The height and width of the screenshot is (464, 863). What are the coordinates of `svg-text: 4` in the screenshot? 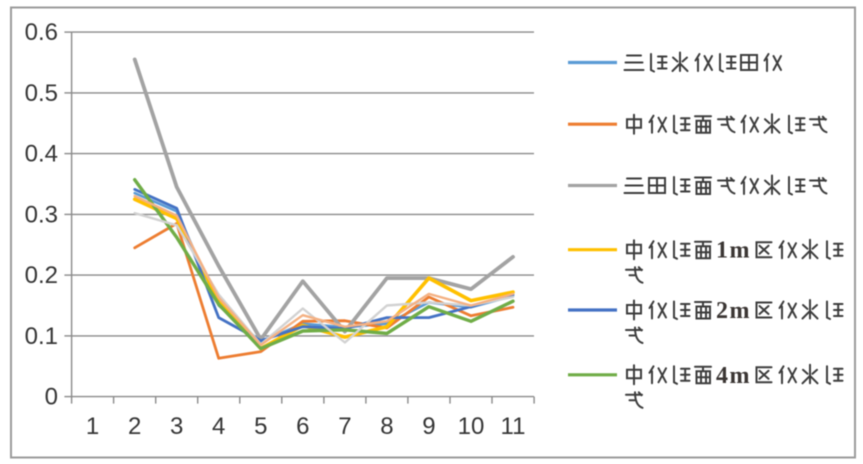 It's located at (218, 426).